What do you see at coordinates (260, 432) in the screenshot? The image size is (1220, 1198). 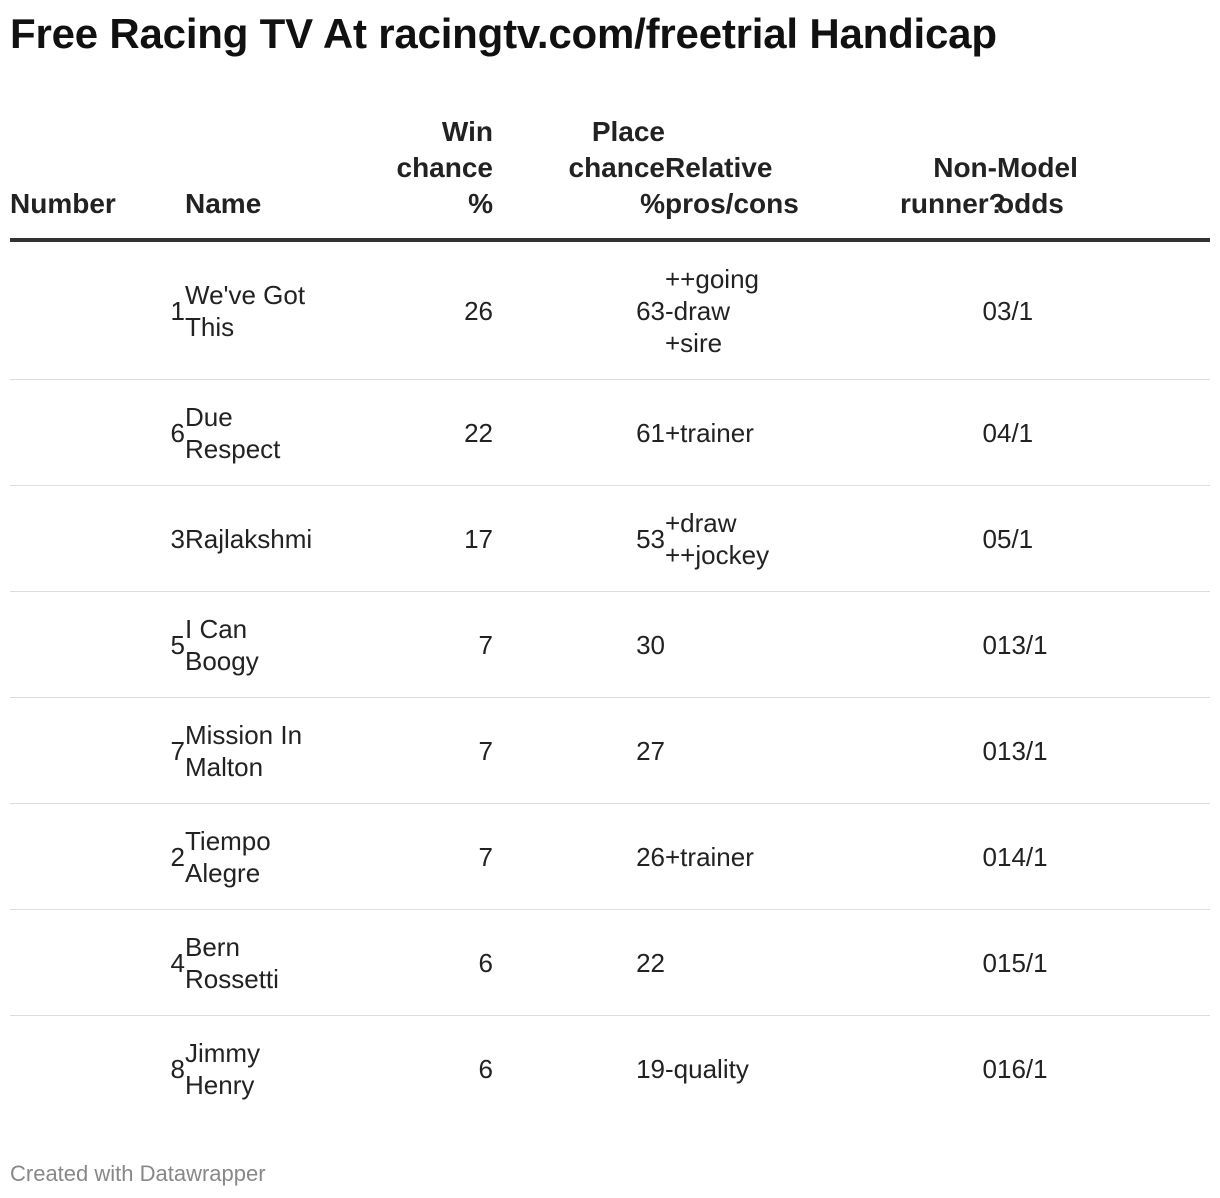 I see `cell-name: Due Respect` at bounding box center [260, 432].